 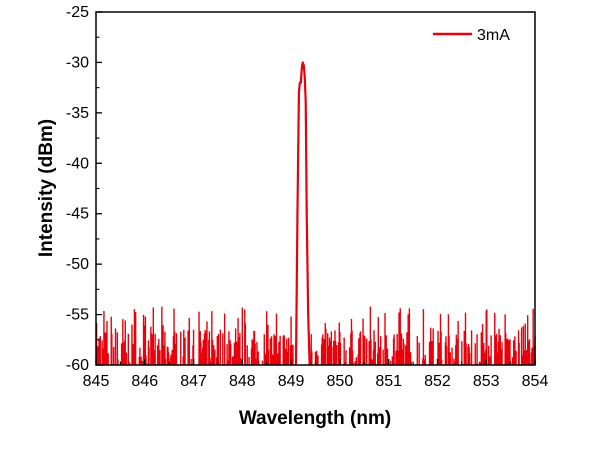 I want to click on y-tick-label: -40, so click(x=77, y=163).